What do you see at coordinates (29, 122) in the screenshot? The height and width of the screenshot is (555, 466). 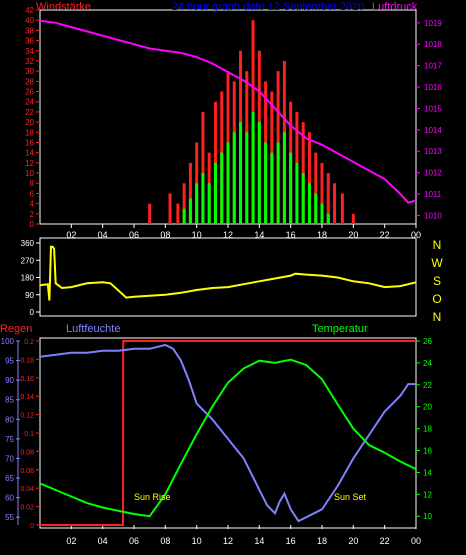 I see `wind-tick-label: 20` at bounding box center [29, 122].